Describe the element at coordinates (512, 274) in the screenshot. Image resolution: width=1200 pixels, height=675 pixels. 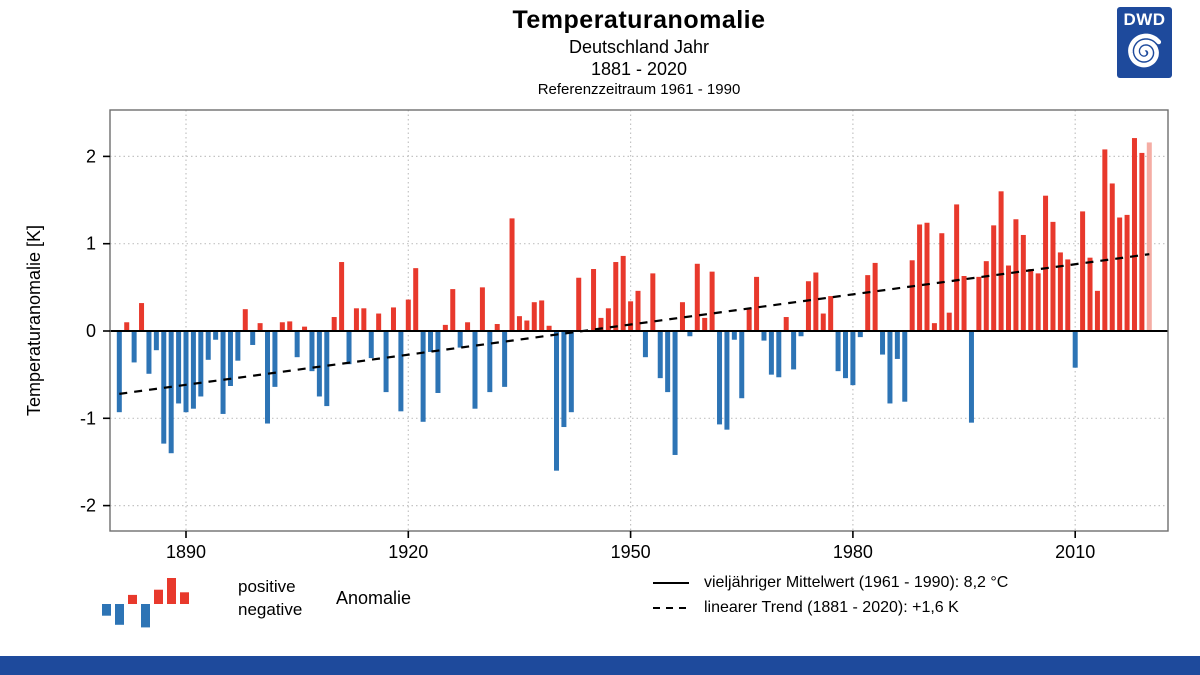
I see `bar-1934` at that location.